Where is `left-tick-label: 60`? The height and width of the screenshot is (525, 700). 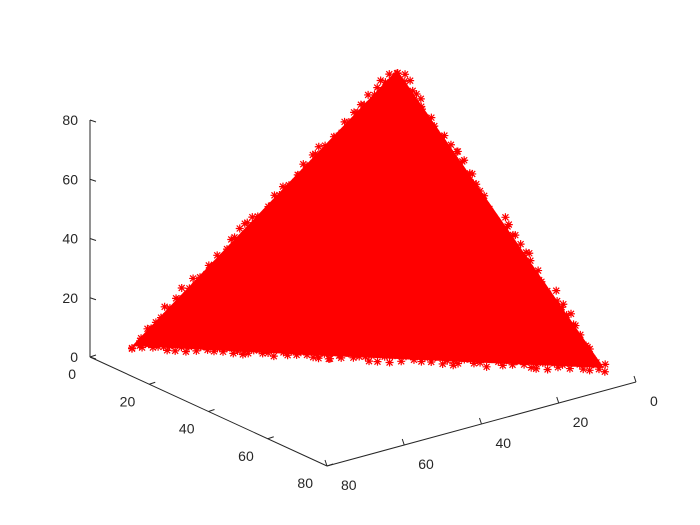
left-tick-label: 60 is located at coordinates (246, 456).